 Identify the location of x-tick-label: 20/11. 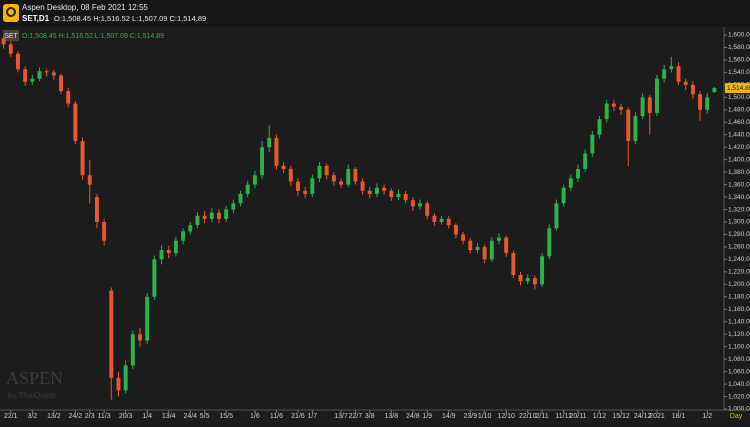
(577, 416).